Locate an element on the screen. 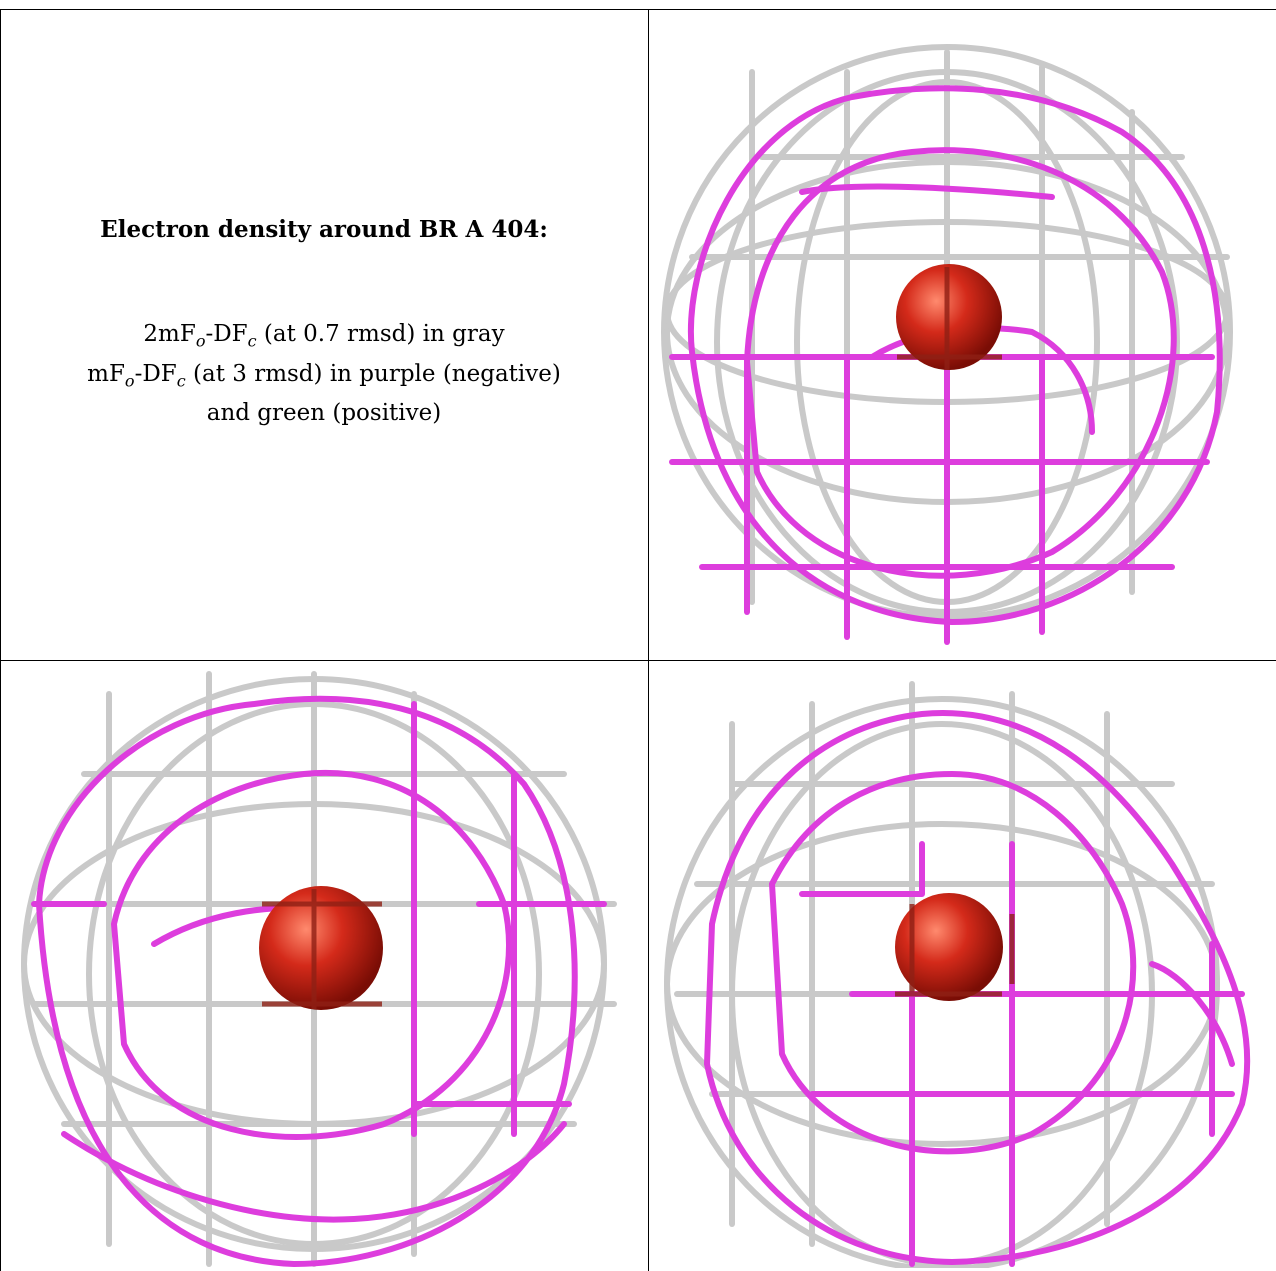 This screenshot has height=1271, width=1276. legend-gray-line: 2mFo-DFc (at 0.7 rmsd) in gray is located at coordinates (324, 336).